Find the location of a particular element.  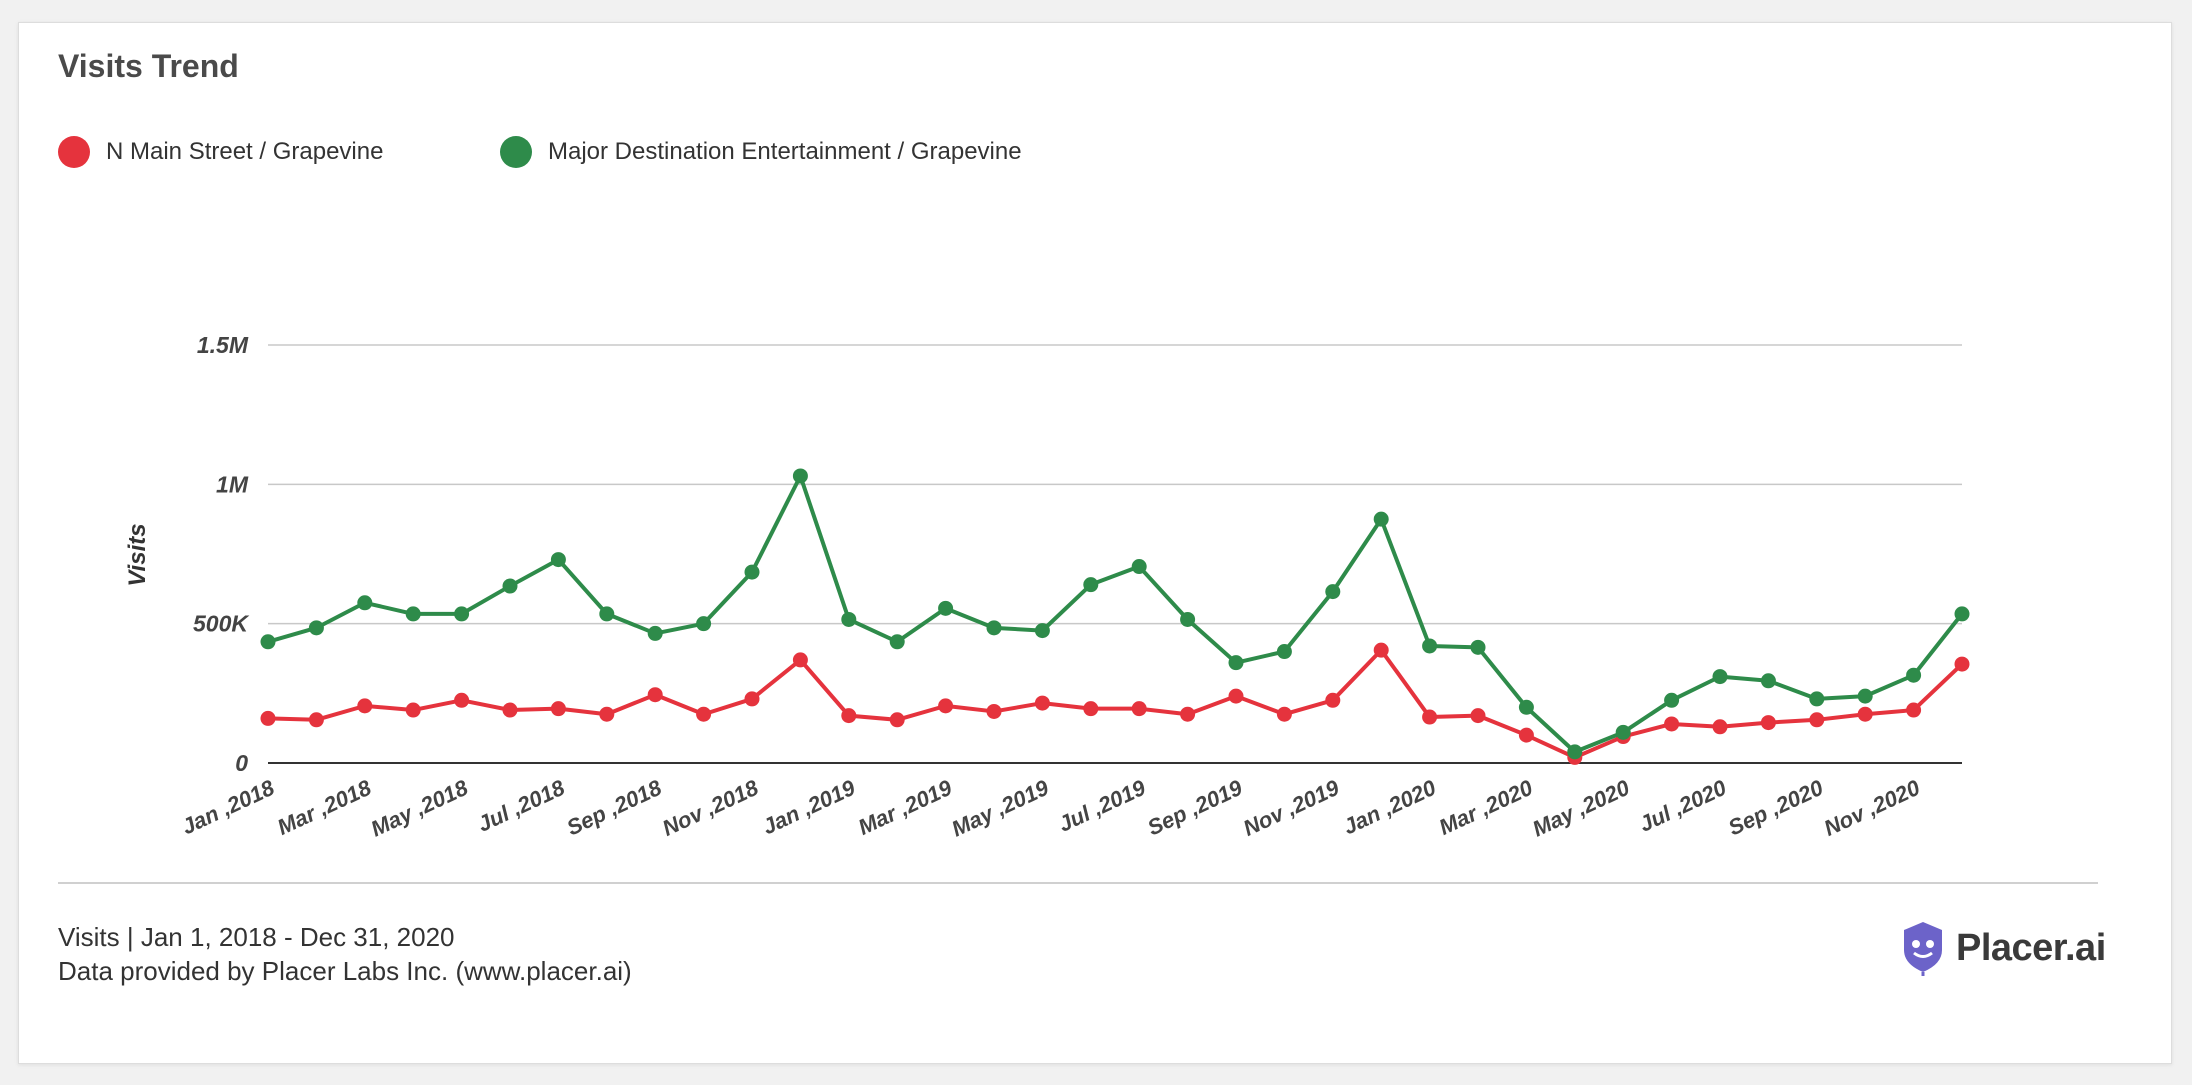

placer-logo-text: Placer.ai is located at coordinates (2031, 947).